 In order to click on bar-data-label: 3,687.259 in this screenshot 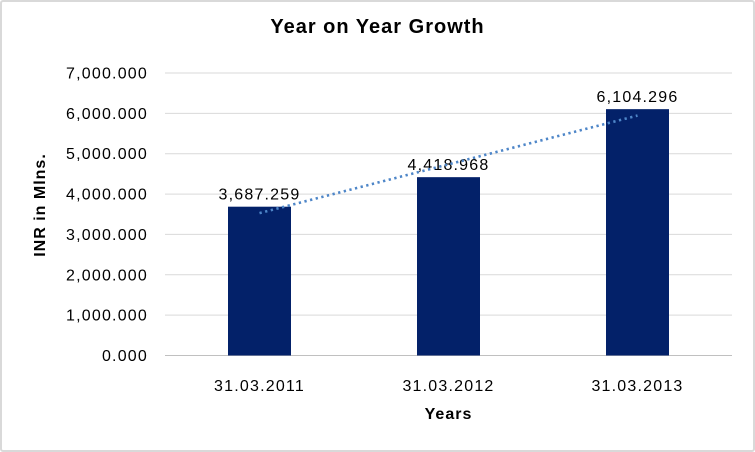, I will do `click(260, 195)`.